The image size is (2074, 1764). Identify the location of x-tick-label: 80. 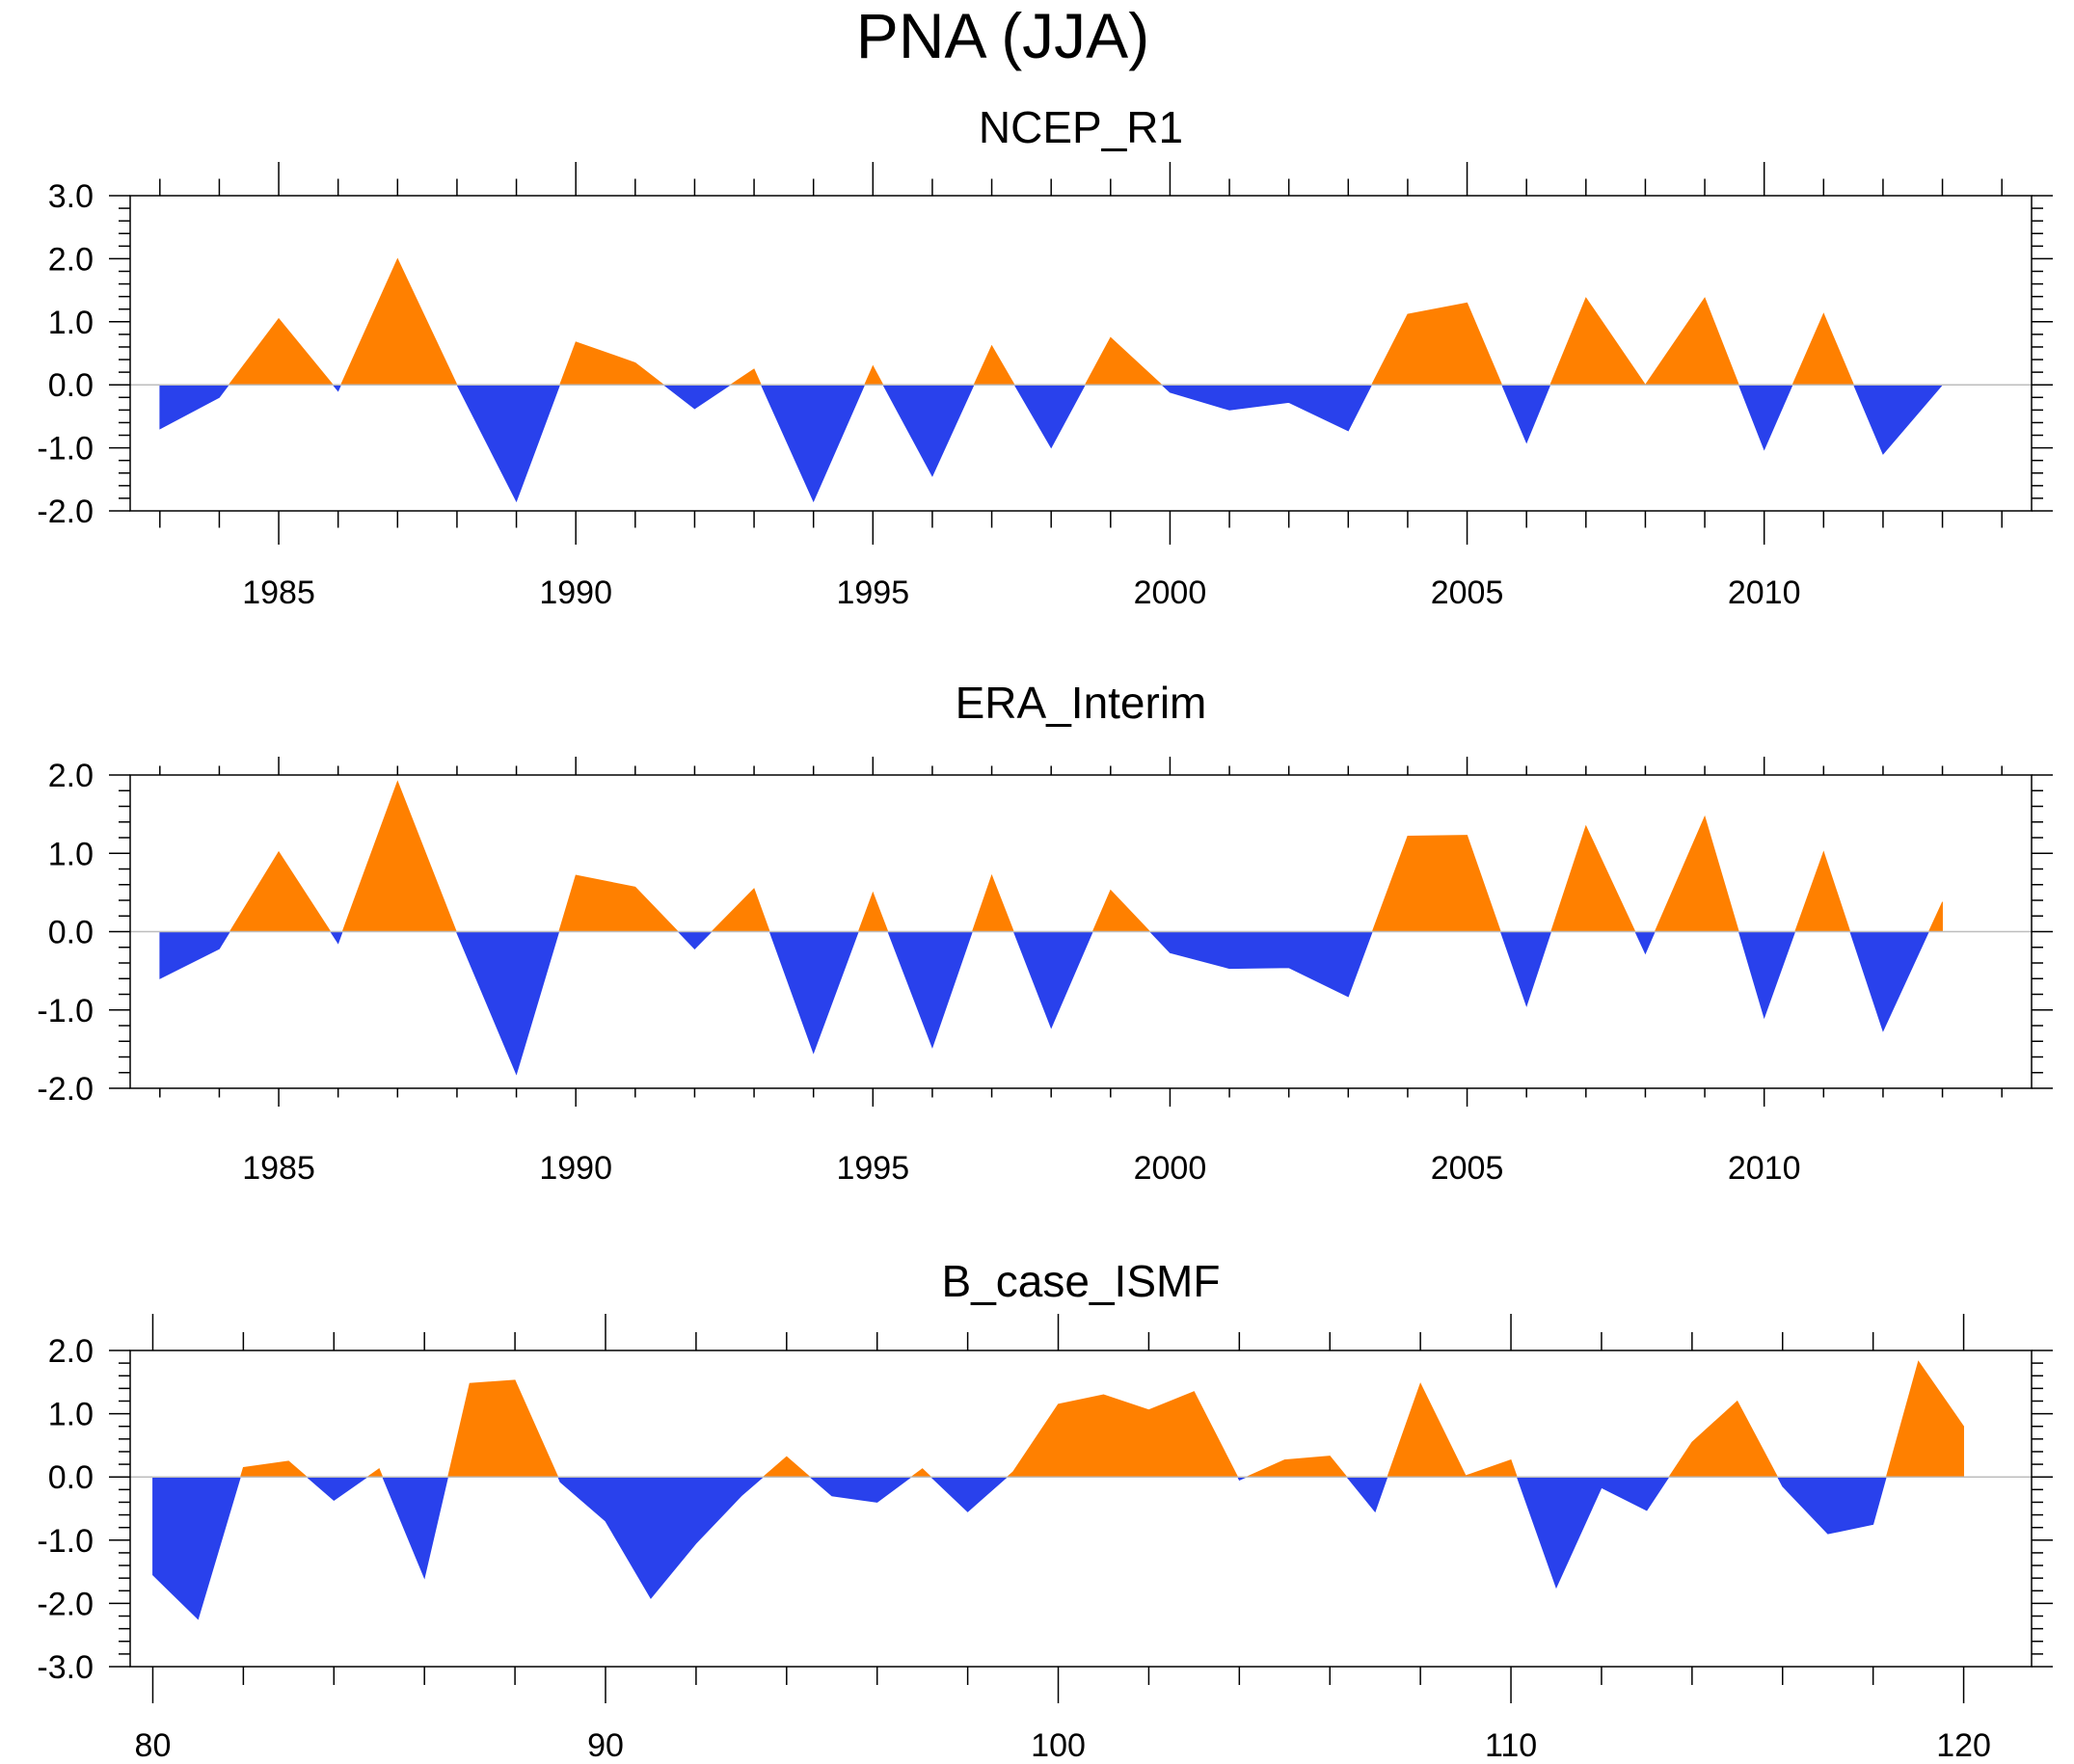
(153, 1745).